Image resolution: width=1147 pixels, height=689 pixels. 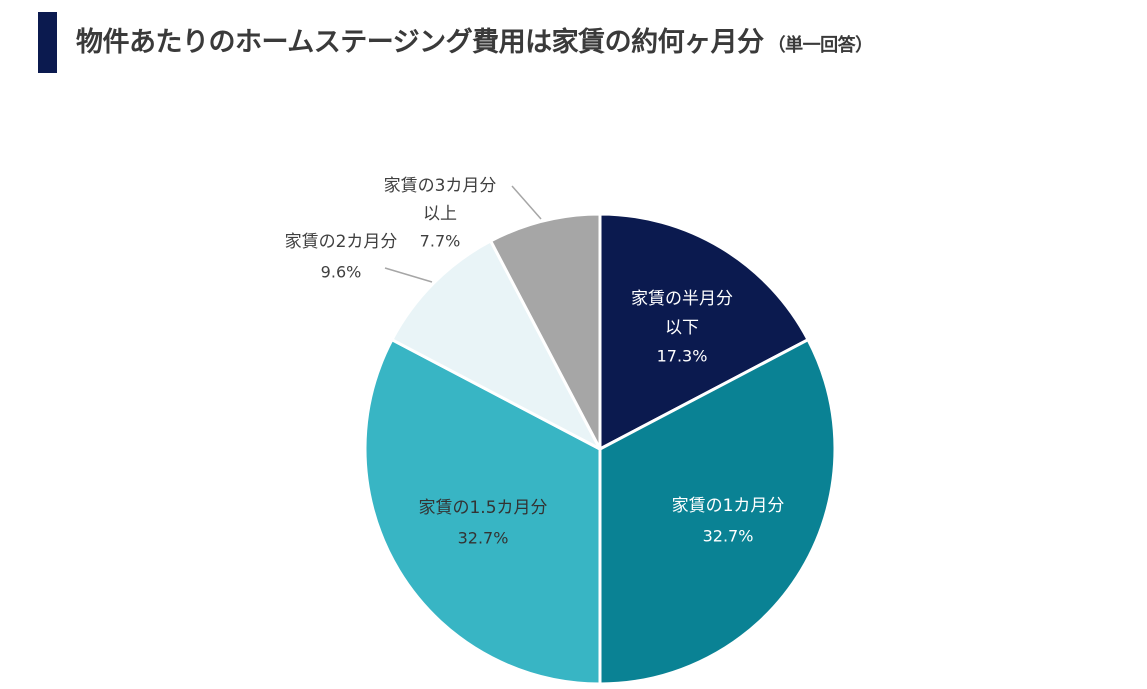 What do you see at coordinates (420, 42) in the screenshot?
I see `title-main: 物件あたりのホームステージング費用は家賃の約何ヶ月分` at bounding box center [420, 42].